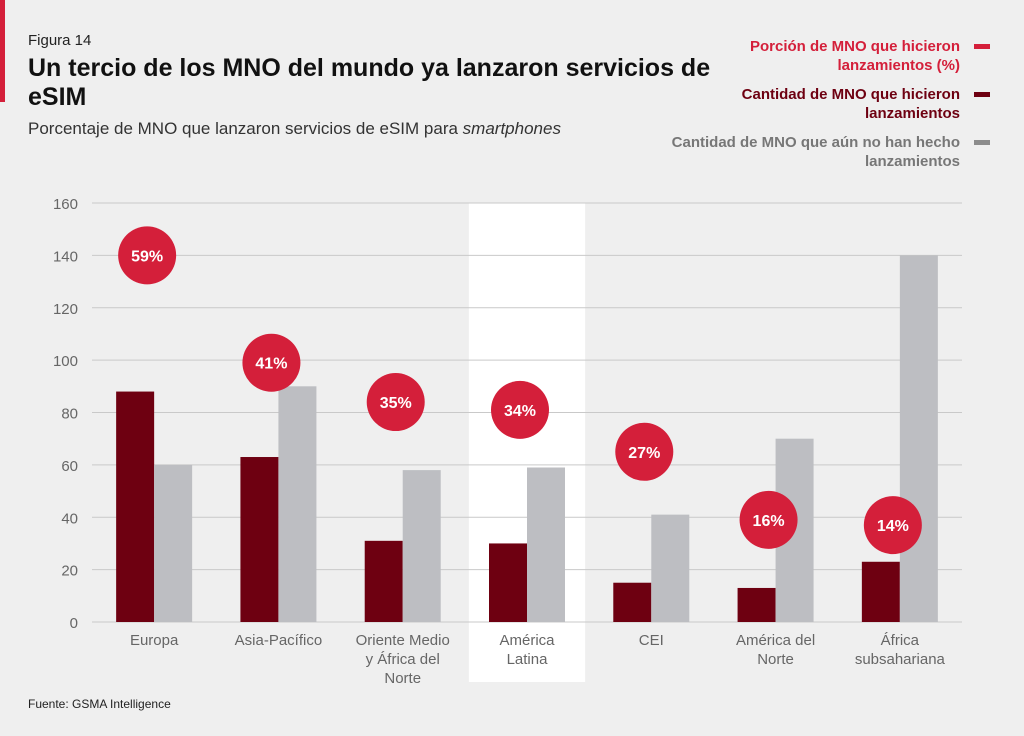  Describe the element at coordinates (69, 518) in the screenshot. I see `y-tick-label: 40` at that location.